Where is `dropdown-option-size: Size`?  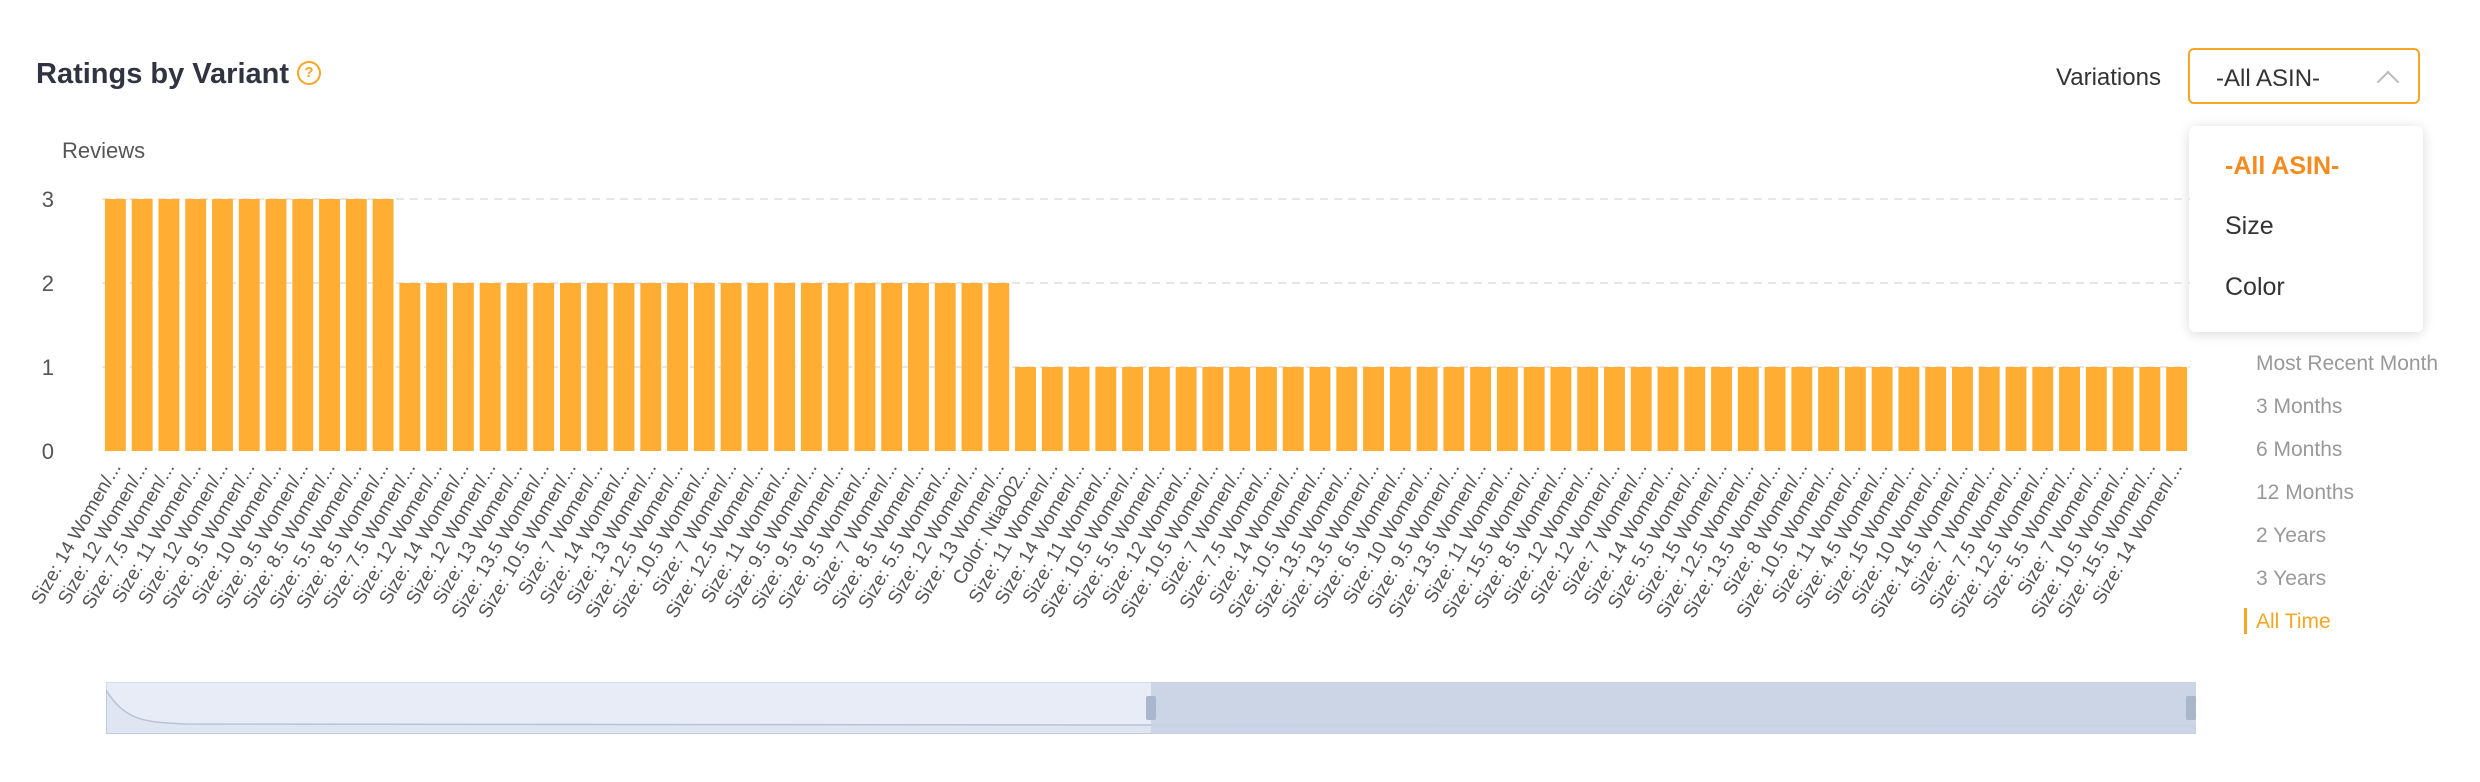
dropdown-option-size: Size is located at coordinates (2249, 226).